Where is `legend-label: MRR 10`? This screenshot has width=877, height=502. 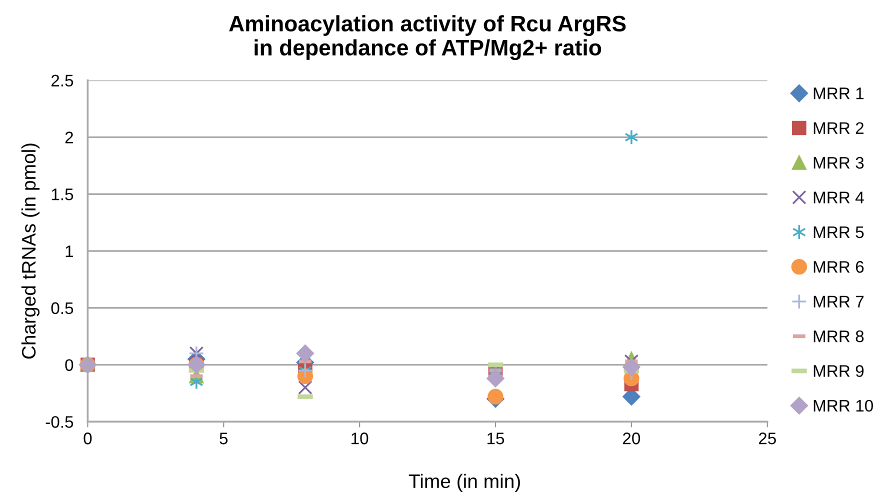 legend-label: MRR 10 is located at coordinates (843, 406).